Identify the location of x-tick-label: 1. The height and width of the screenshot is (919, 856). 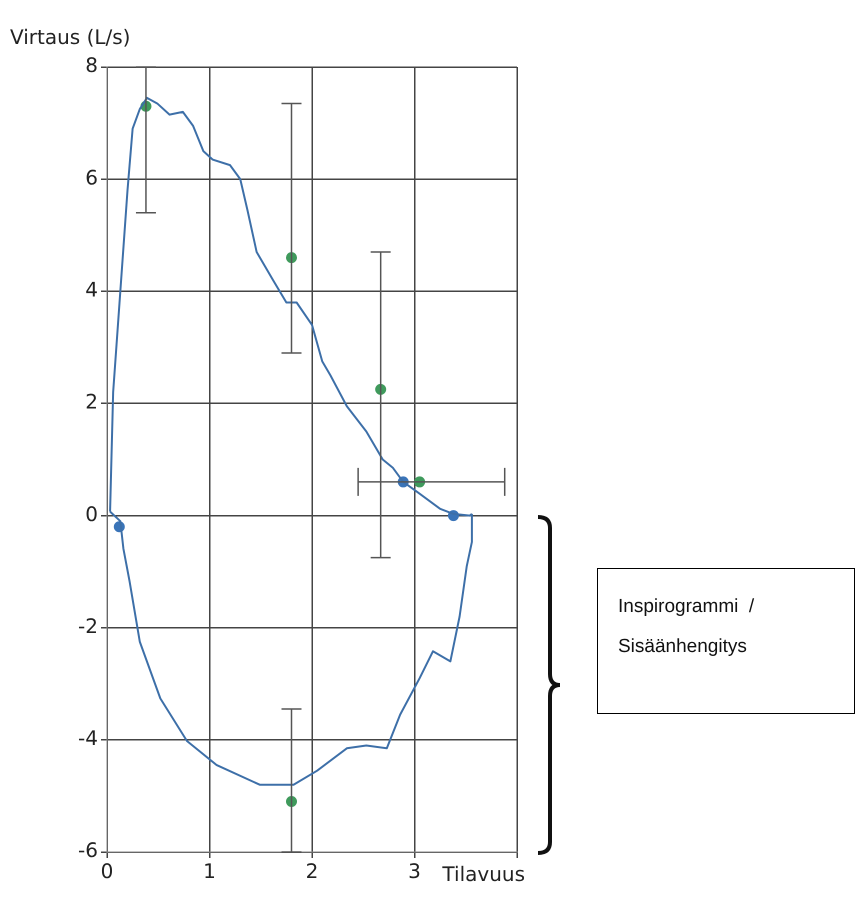
(209, 871).